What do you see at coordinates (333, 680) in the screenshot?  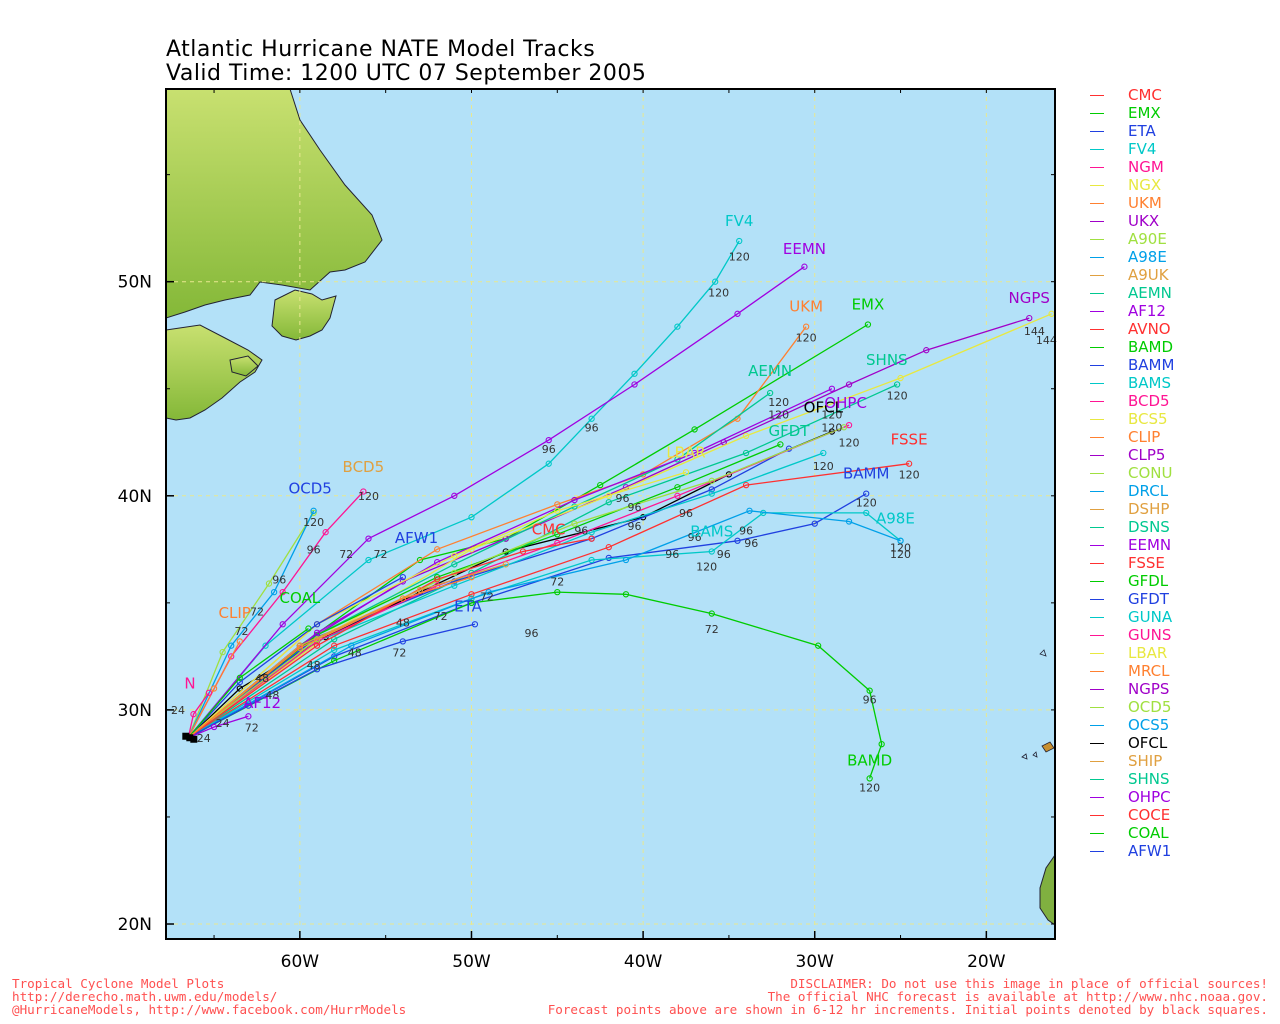 I see `track-eta` at bounding box center [333, 680].